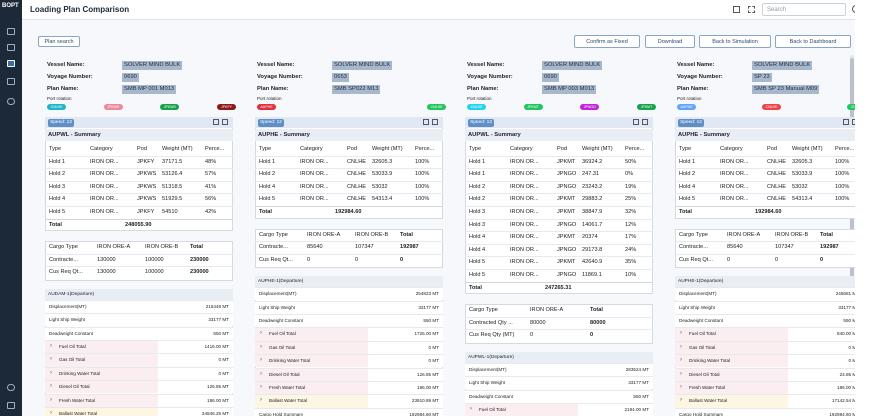 This screenshot has height=416, width=870. Describe the element at coordinates (106, 259) in the screenshot. I see `cargo-cell: 130000` at that location.